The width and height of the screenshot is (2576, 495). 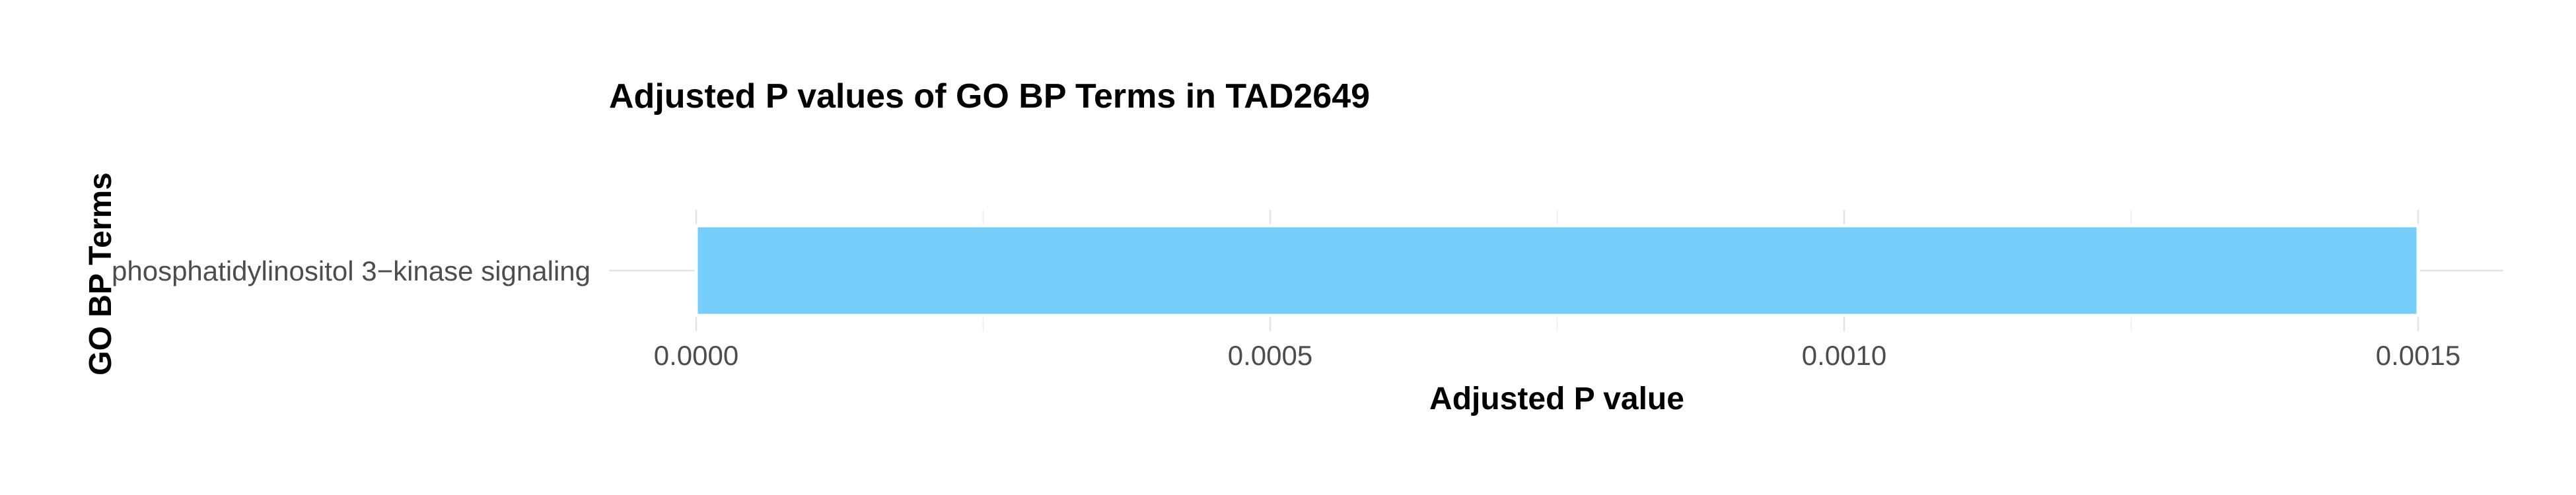 I want to click on x-axis-title: Adjusted P value, so click(x=1557, y=398).